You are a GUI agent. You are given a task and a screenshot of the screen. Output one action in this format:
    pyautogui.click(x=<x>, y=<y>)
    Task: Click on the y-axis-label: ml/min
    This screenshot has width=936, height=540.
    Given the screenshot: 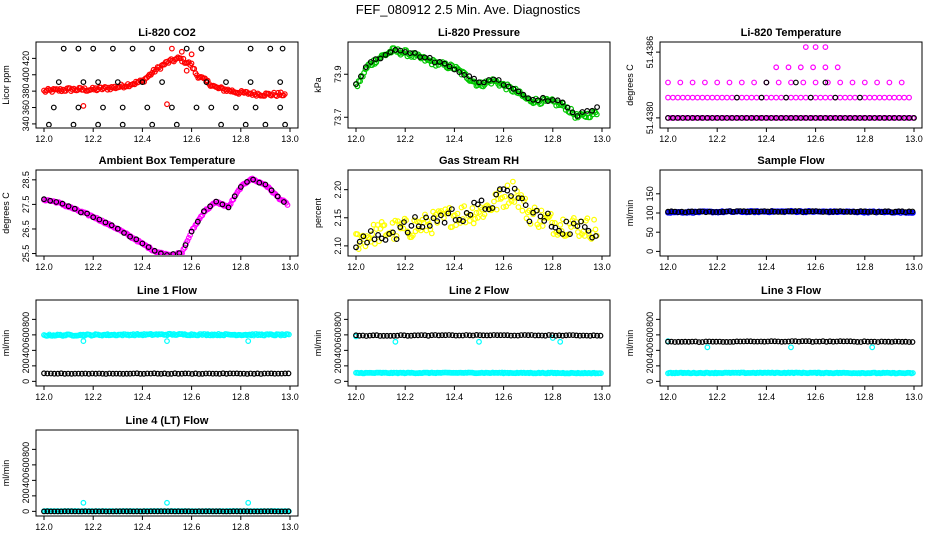 What is the action you would take?
    pyautogui.click(x=630, y=213)
    